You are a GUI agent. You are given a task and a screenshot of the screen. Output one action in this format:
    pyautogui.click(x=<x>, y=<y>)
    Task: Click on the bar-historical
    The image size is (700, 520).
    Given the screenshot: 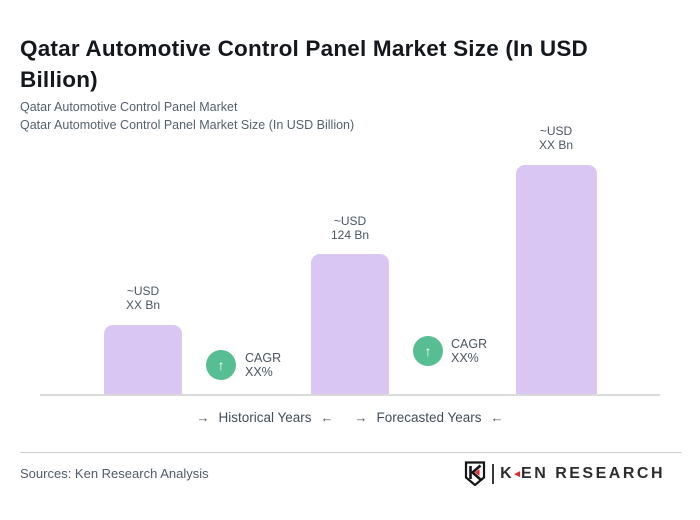 What is the action you would take?
    pyautogui.click(x=143, y=359)
    